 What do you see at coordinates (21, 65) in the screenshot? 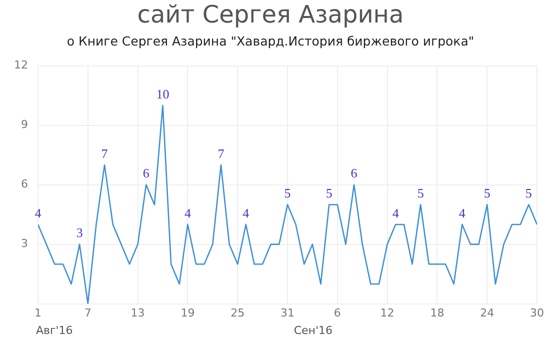
I see `y-tick-label: 12` at bounding box center [21, 65].